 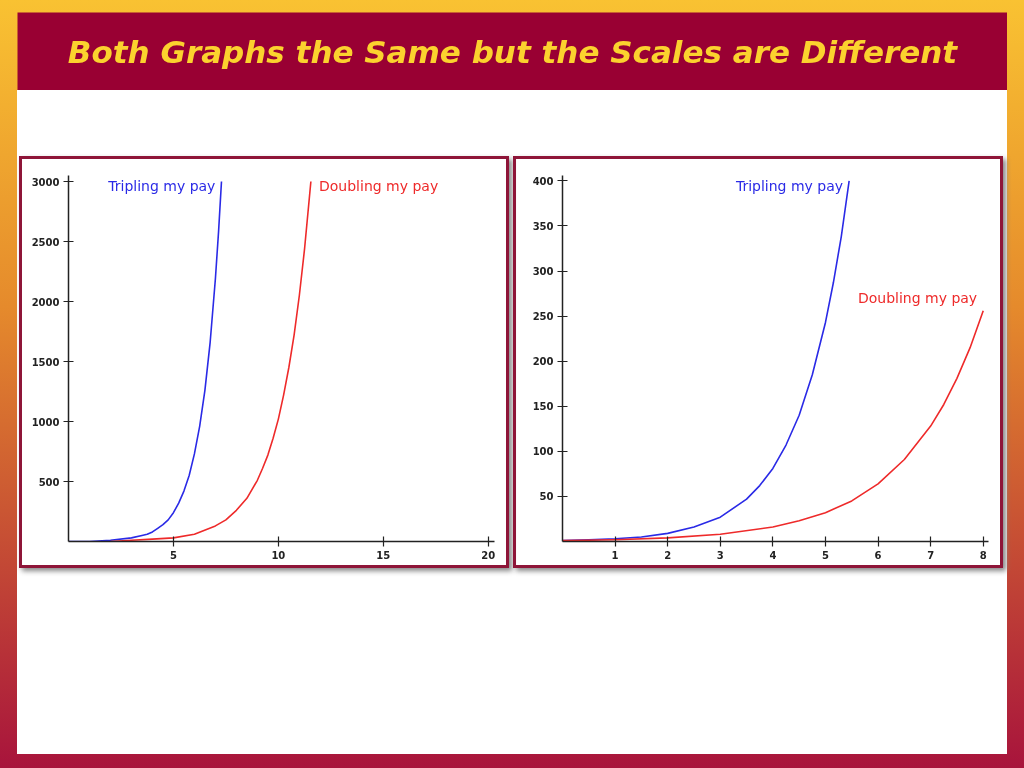 I want to click on y-tick-label: 250, so click(x=543, y=317).